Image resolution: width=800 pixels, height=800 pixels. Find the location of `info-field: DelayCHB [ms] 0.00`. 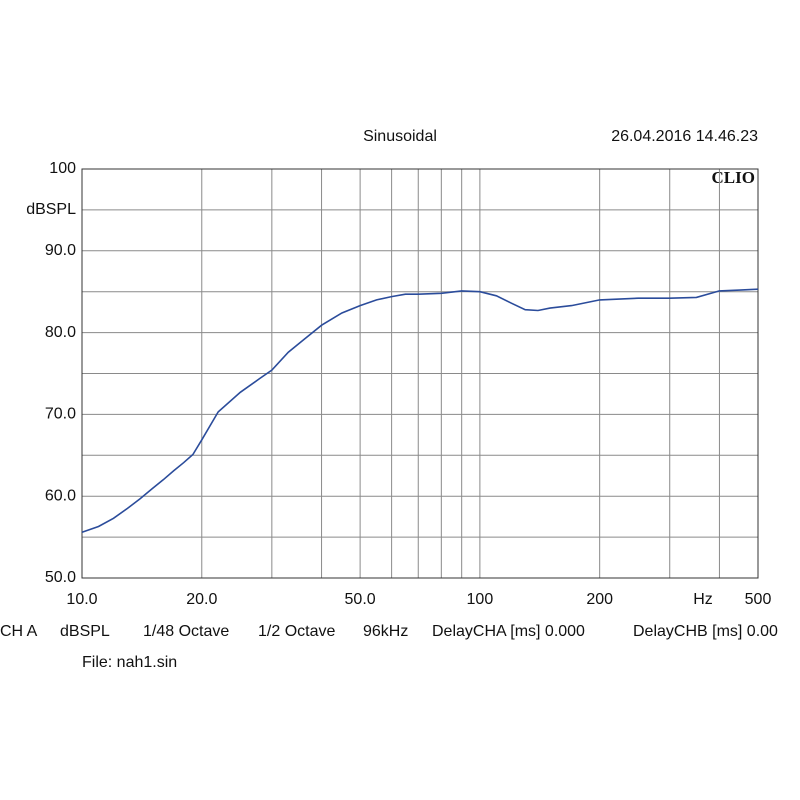

info-field: DelayCHB [ms] 0.00 is located at coordinates (705, 631).